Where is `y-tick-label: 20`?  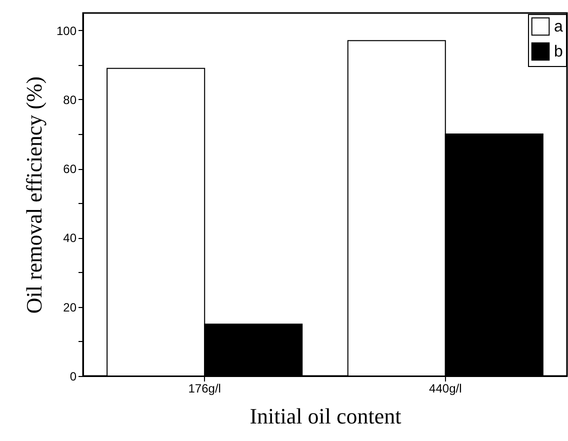
y-tick-label: 20 is located at coordinates (70, 307).